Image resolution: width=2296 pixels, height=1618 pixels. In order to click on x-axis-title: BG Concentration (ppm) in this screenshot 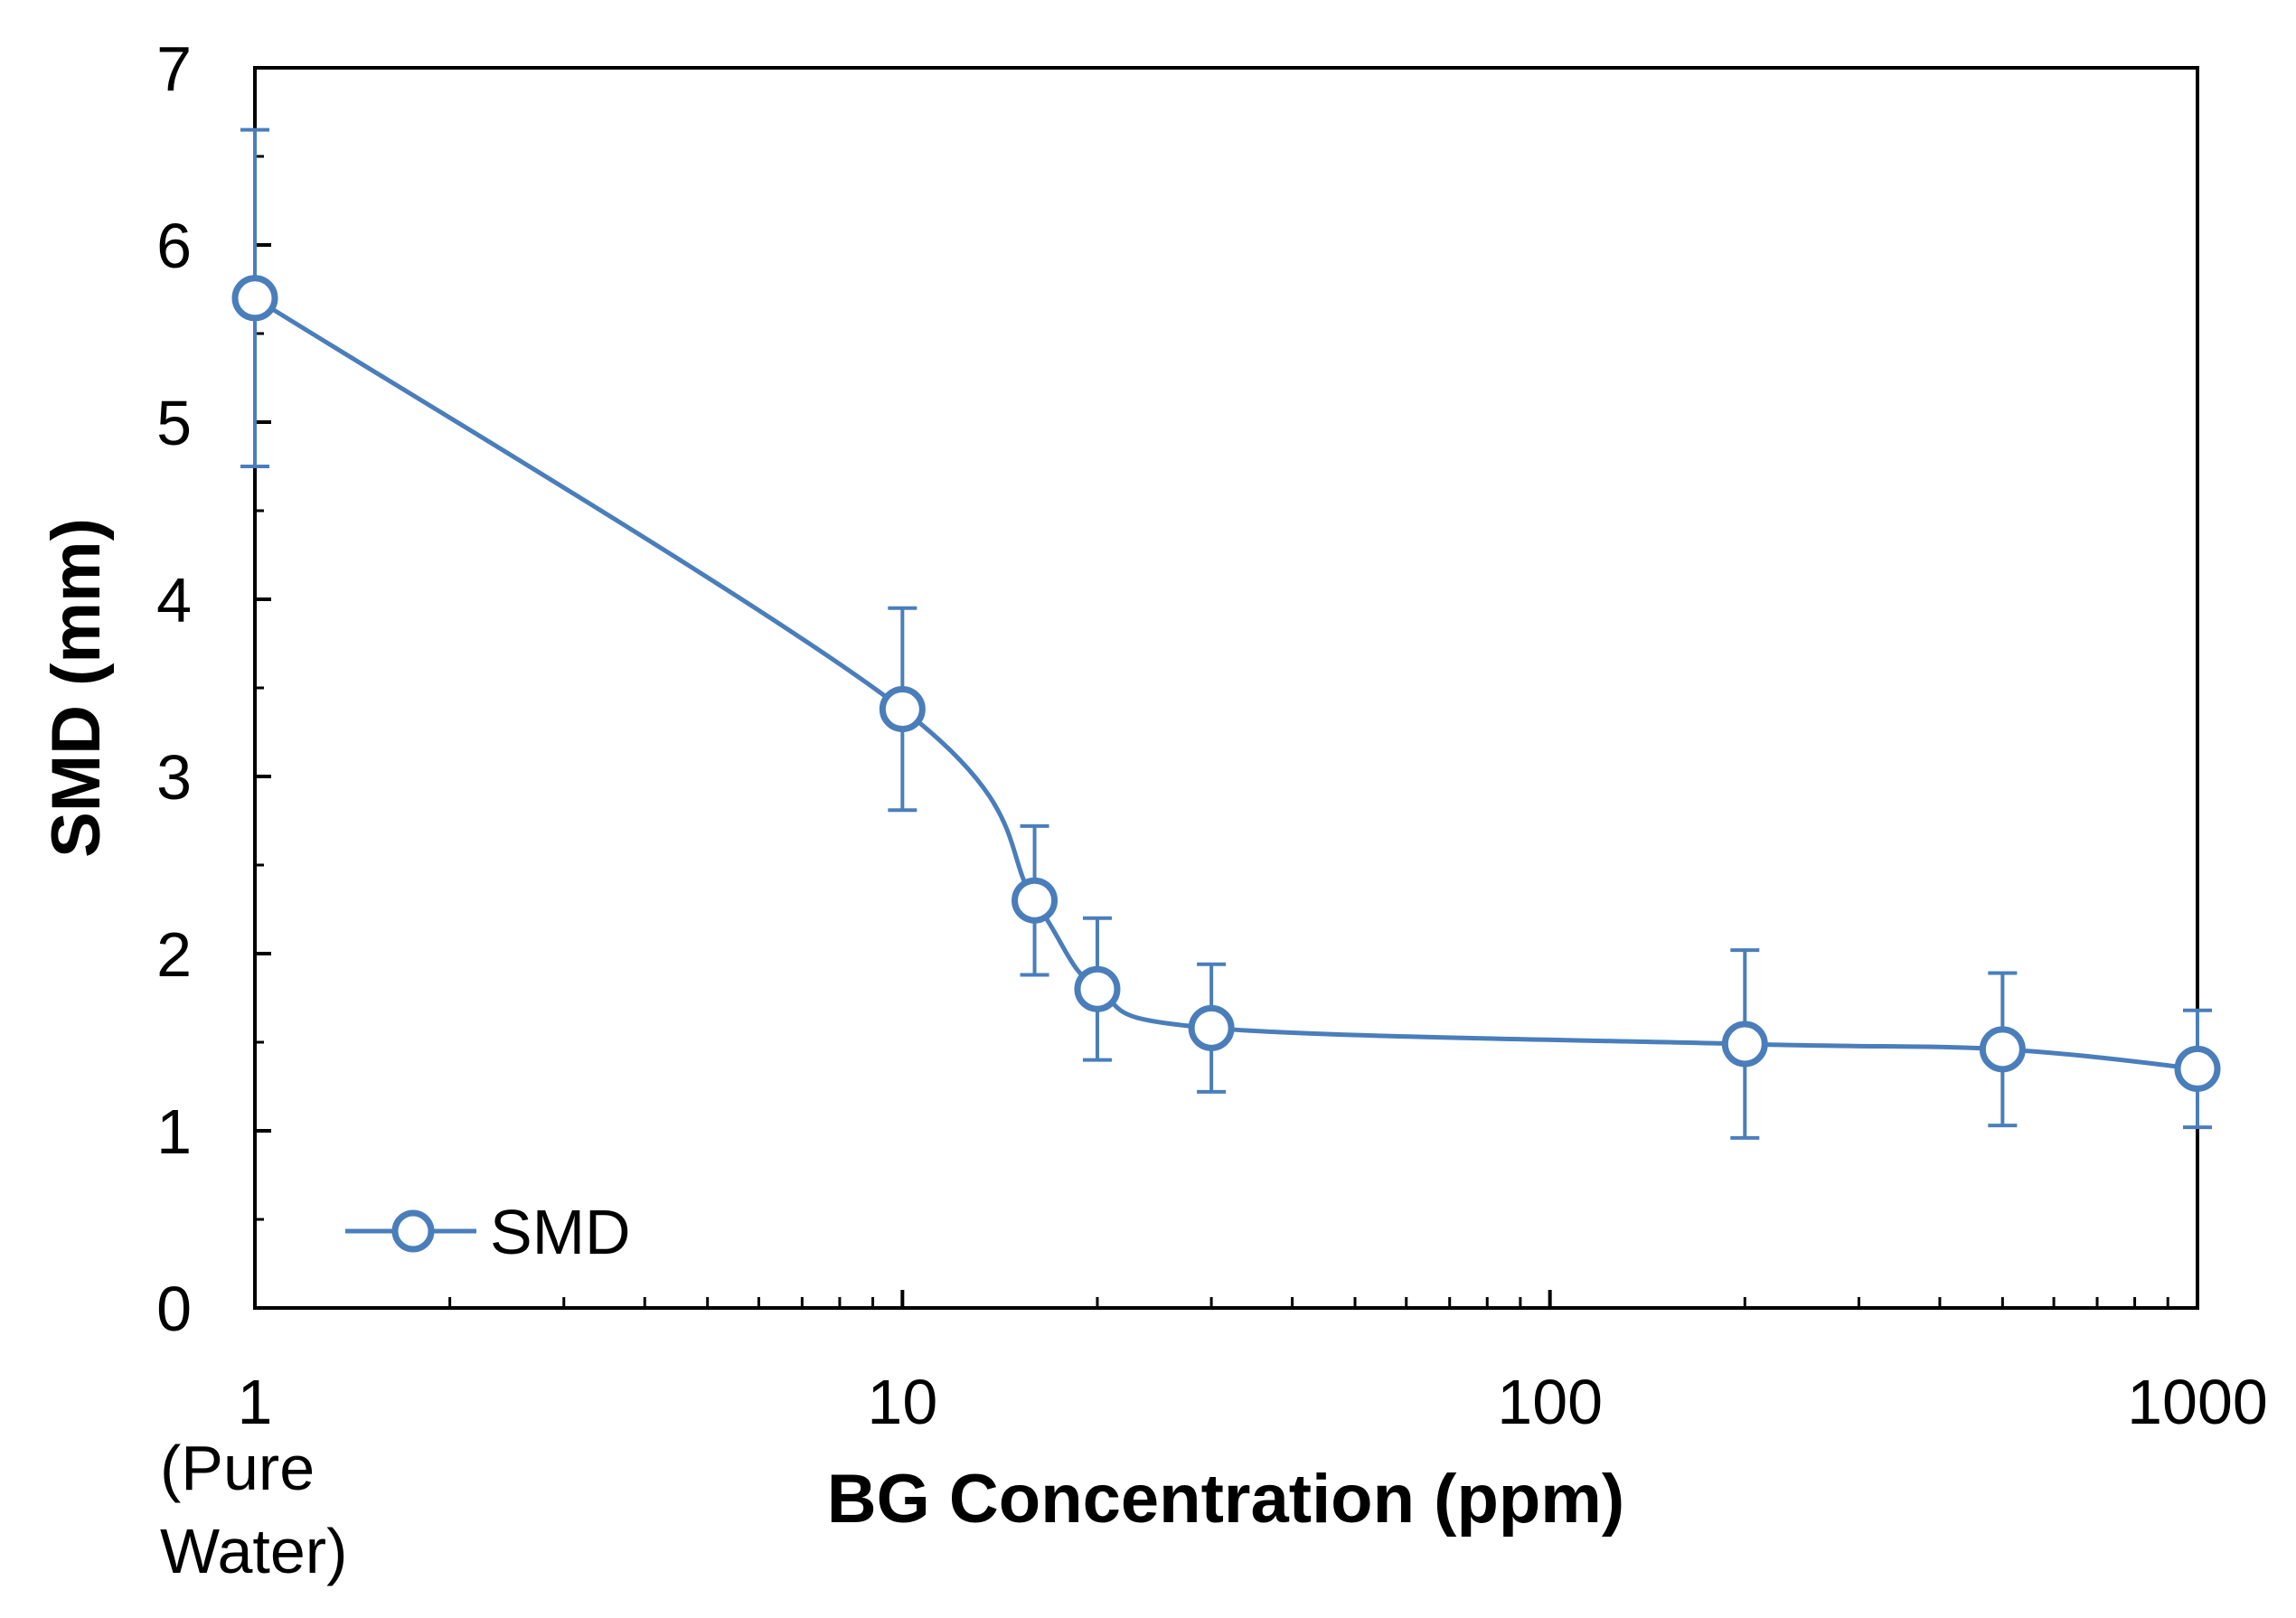, I will do `click(1225, 1499)`.